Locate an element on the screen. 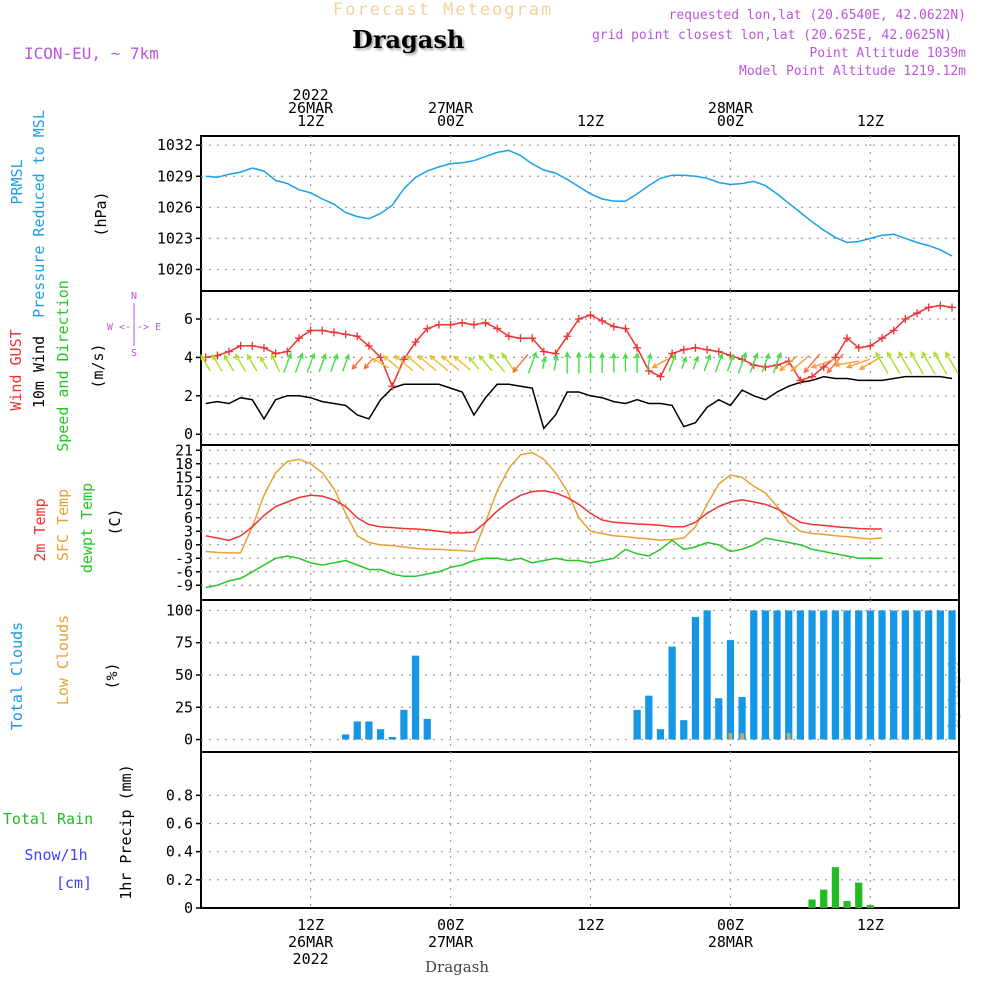  header-info-altitude: Point Altitude 1039m is located at coordinates (887, 53).